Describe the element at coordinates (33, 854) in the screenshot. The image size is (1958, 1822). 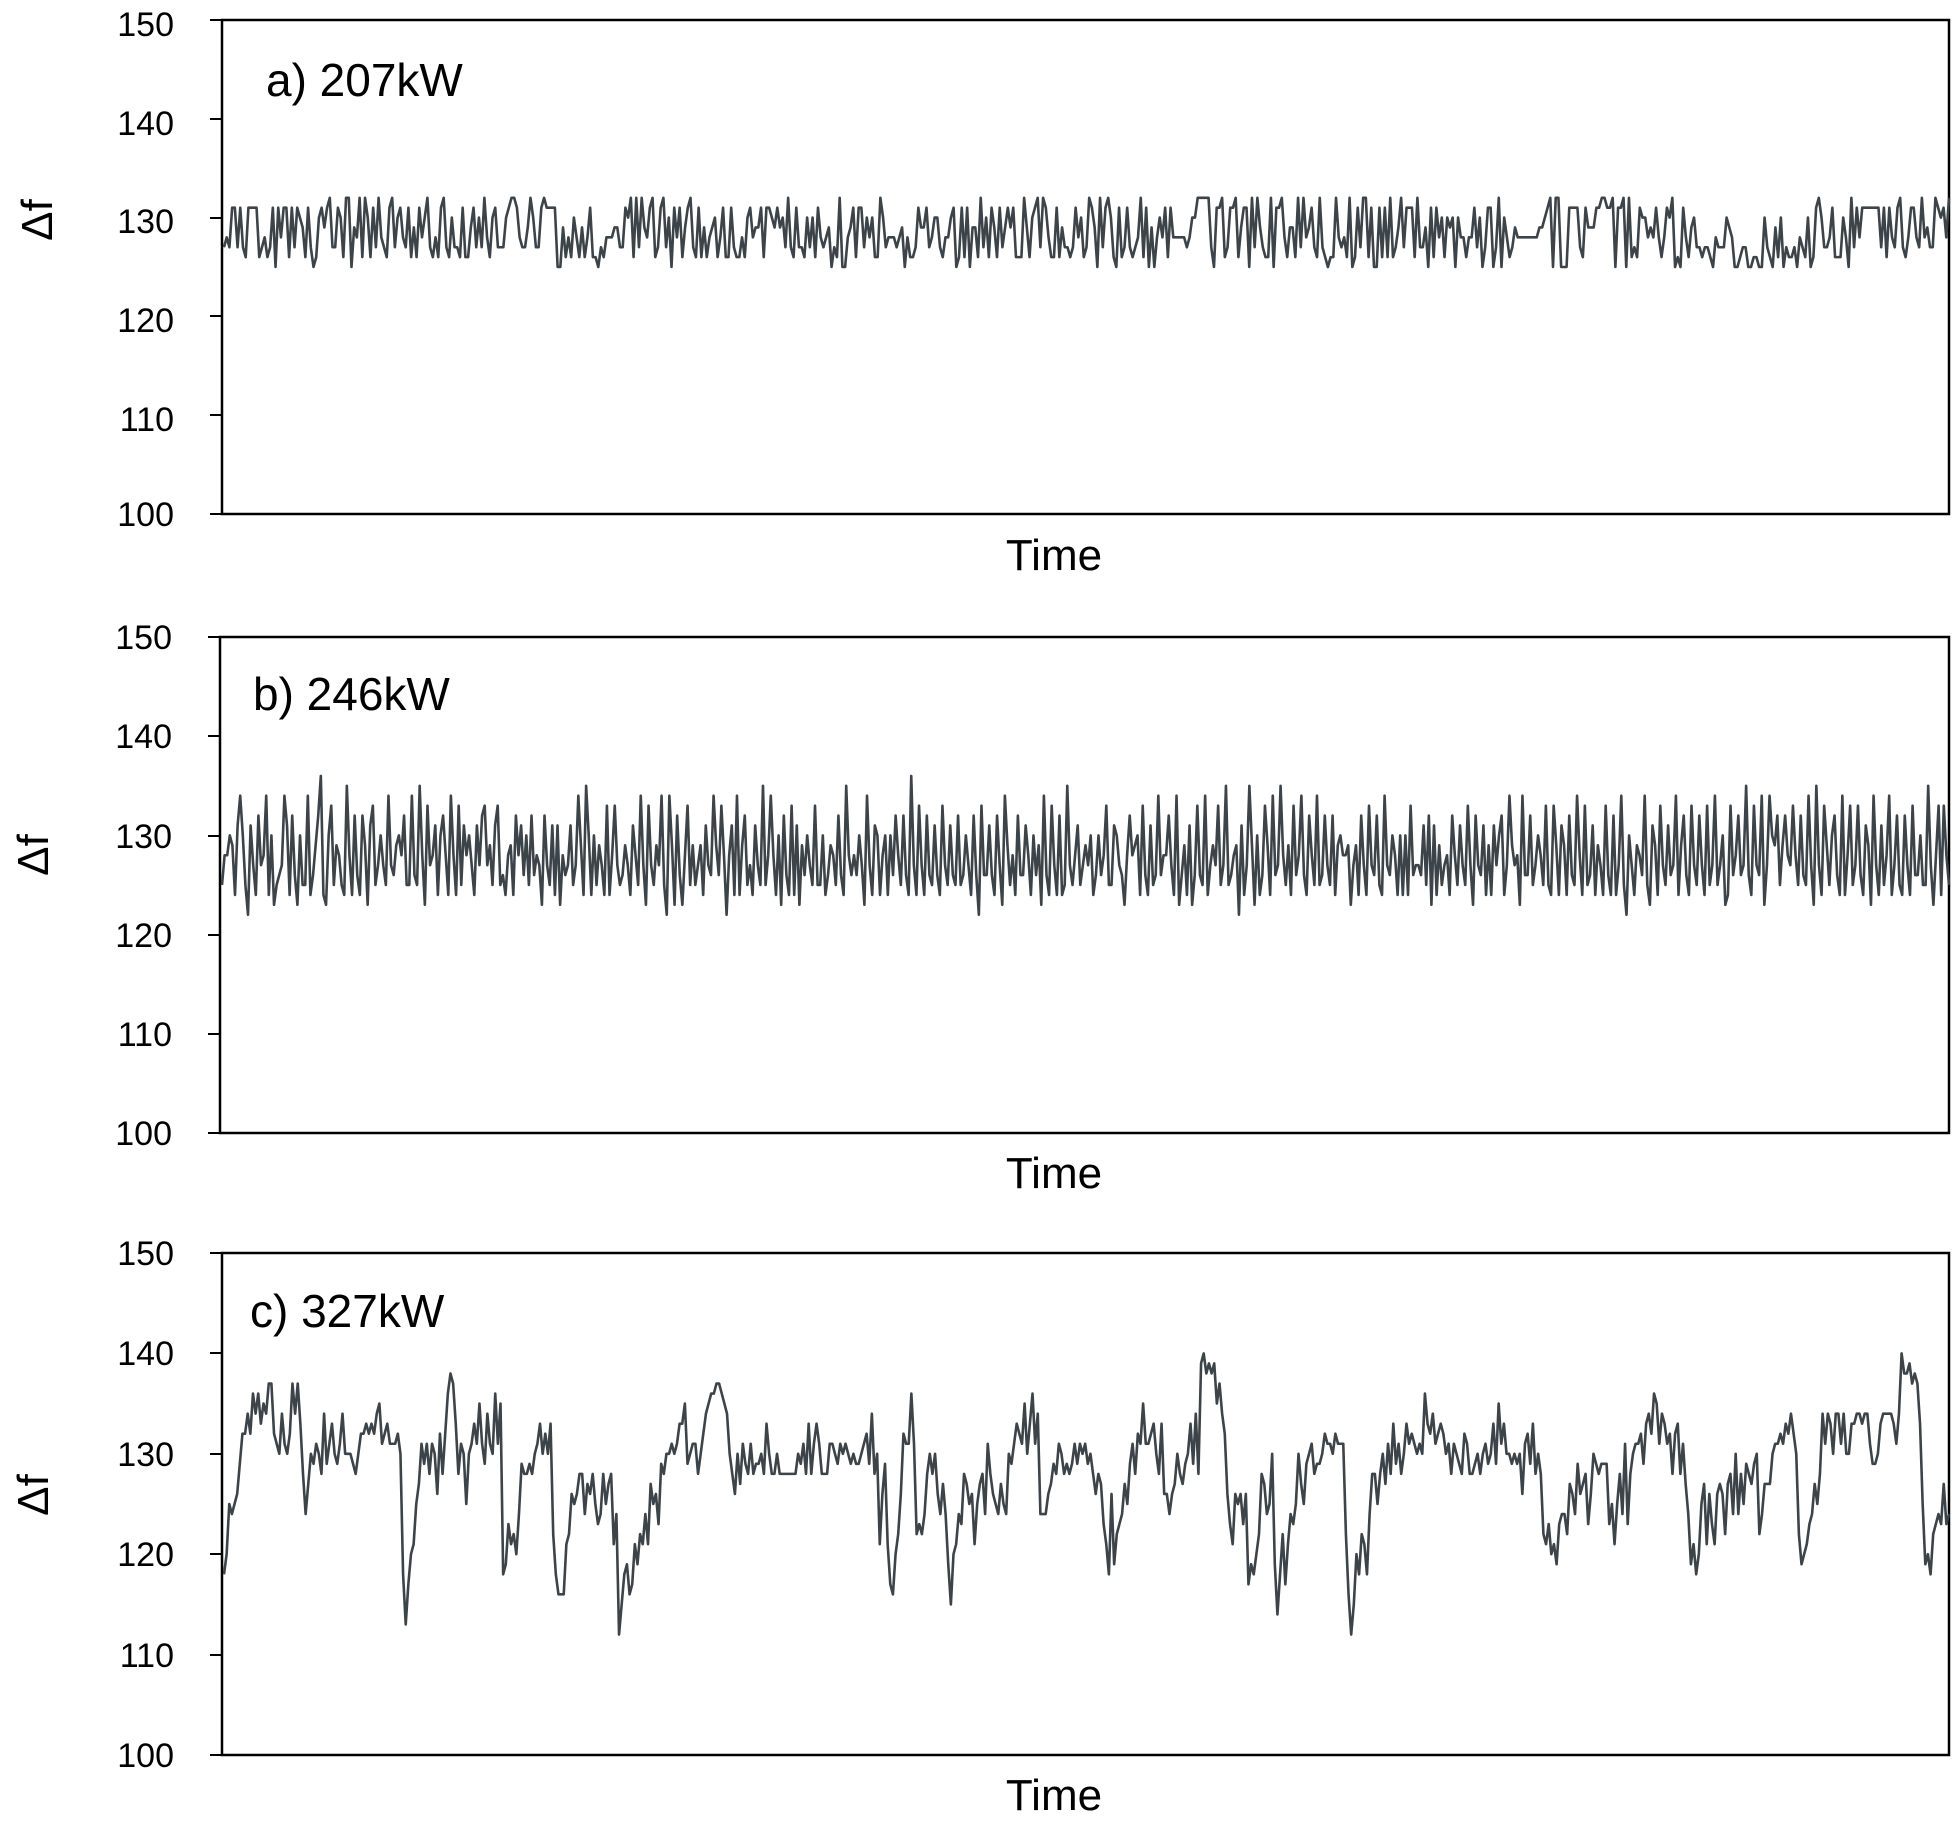
I see `y-axis-title-b: Δf` at that location.